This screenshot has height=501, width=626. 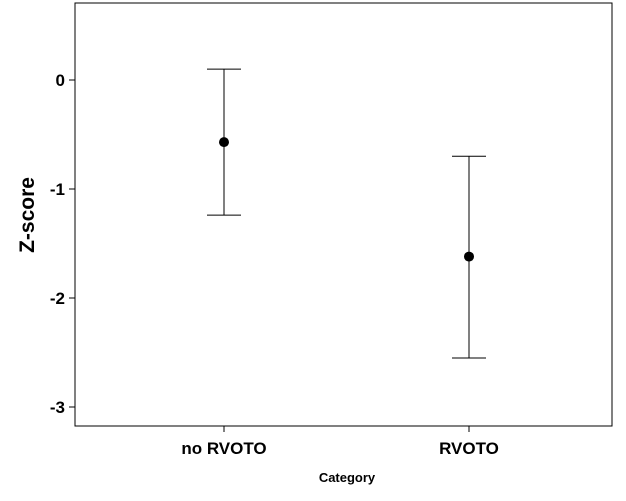 I want to click on y-tick-label: 0, so click(x=60, y=80).